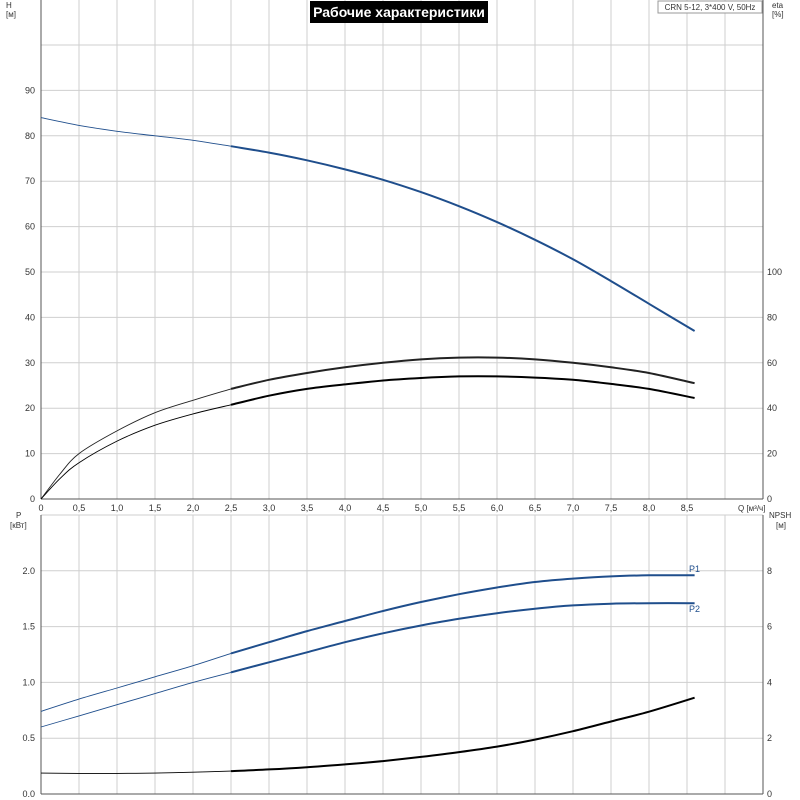 The image size is (800, 800). I want to click on top-right-axis-label: eta, so click(778, 5).